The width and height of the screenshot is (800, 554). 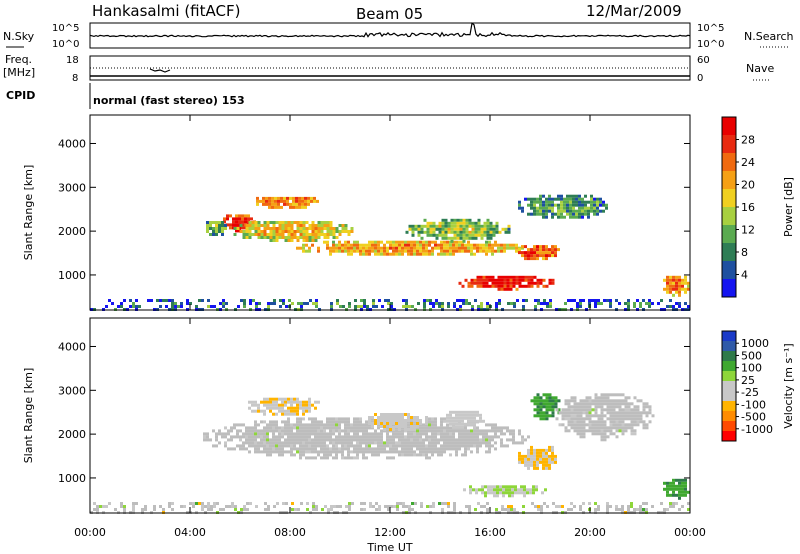 I want to click on colorbar-segment, so click(x=729, y=162).